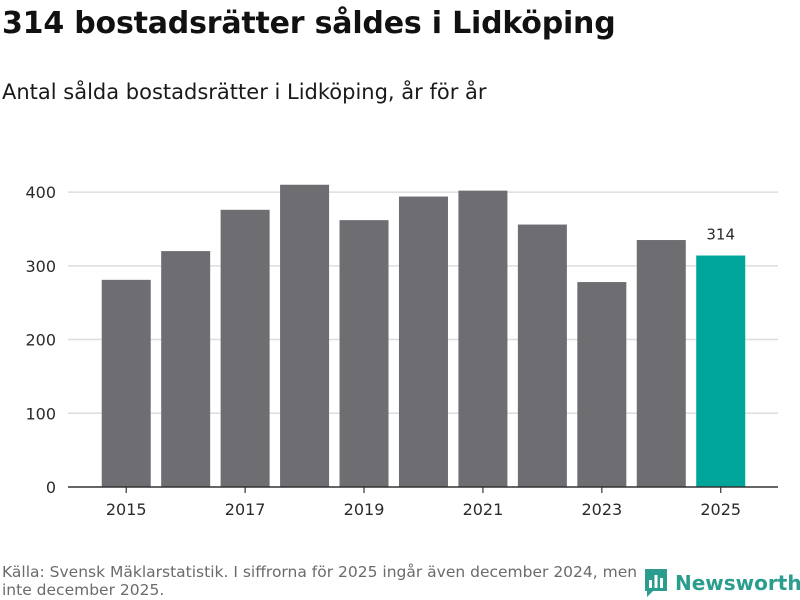  What do you see at coordinates (51, 487) in the screenshot?
I see `y-tick-label: 0` at bounding box center [51, 487].